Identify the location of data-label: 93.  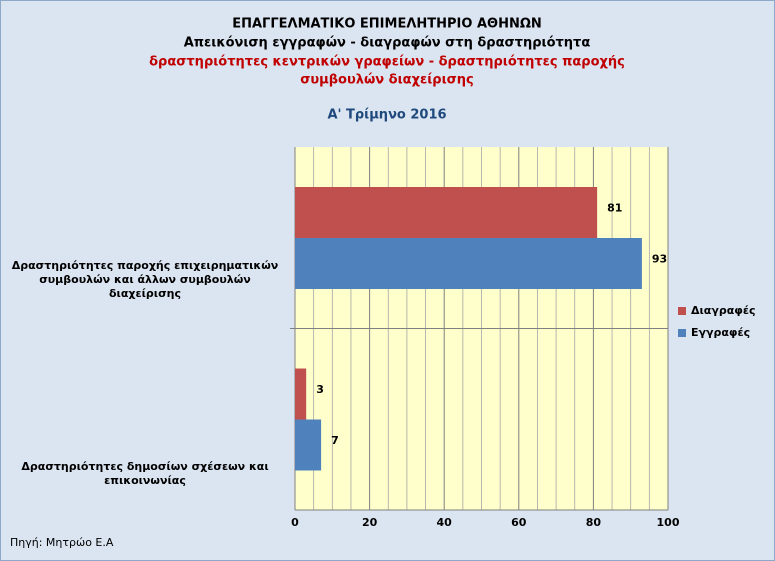
(659, 259).